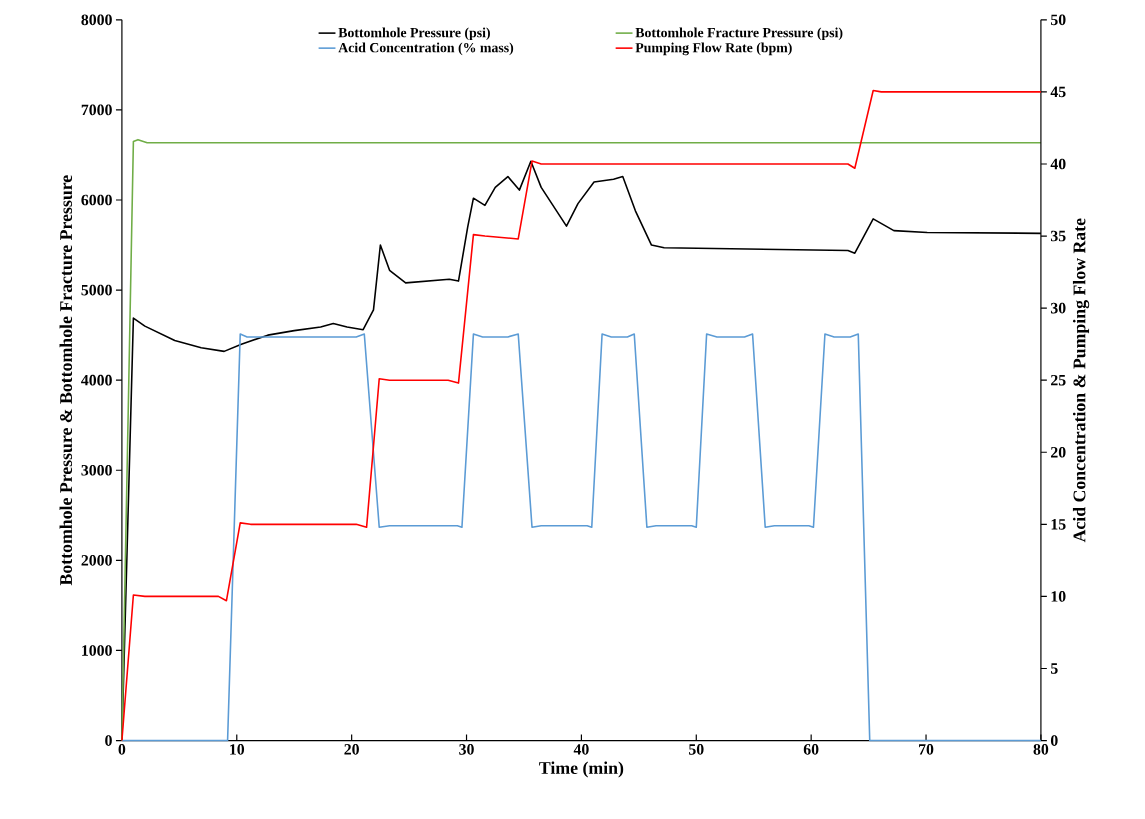 This screenshot has width=1145, height=819. I want to click on legend-label: Bottomhole Pressure (psi), so click(414, 34).